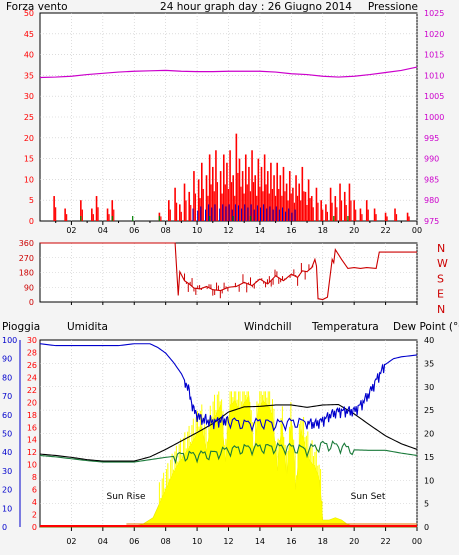  What do you see at coordinates (32, 465) in the screenshot?
I see `rain-tick-label: 10` at bounding box center [32, 465].